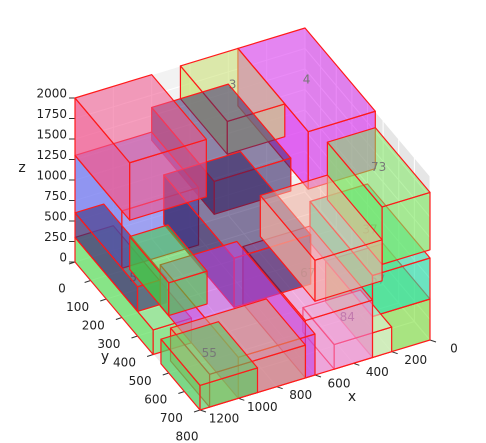 The height and width of the screenshot is (443, 486). I want to click on box-label: 4, so click(307, 79).